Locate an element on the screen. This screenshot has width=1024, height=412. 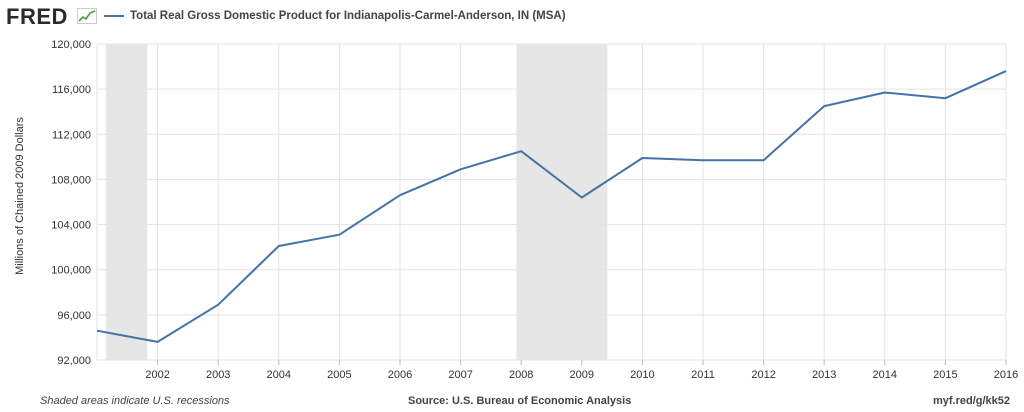
y-tick-label: 100,000 is located at coordinates (71, 271).